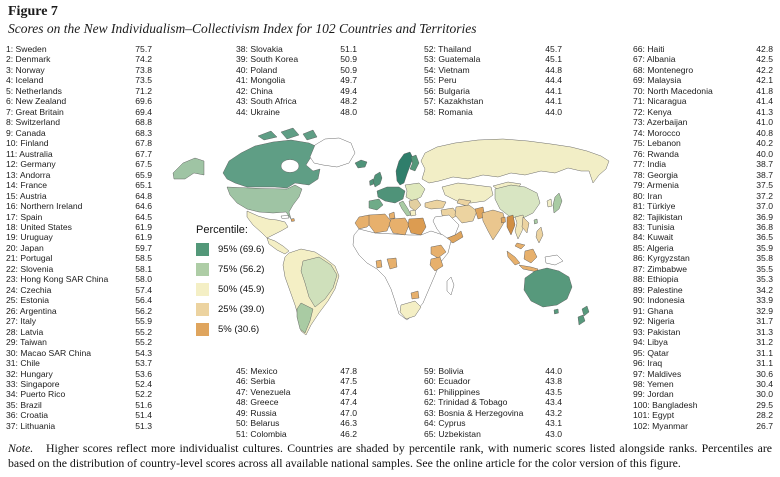  Describe the element at coordinates (256, 381) in the screenshot. I see `country-rank-label: 46: Serbia` at that location.